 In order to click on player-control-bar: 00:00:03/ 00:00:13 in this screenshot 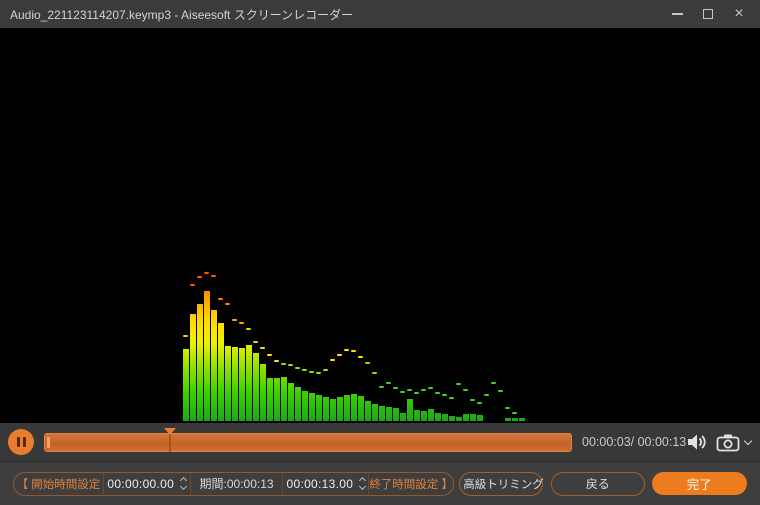, I will do `click(380, 442)`.